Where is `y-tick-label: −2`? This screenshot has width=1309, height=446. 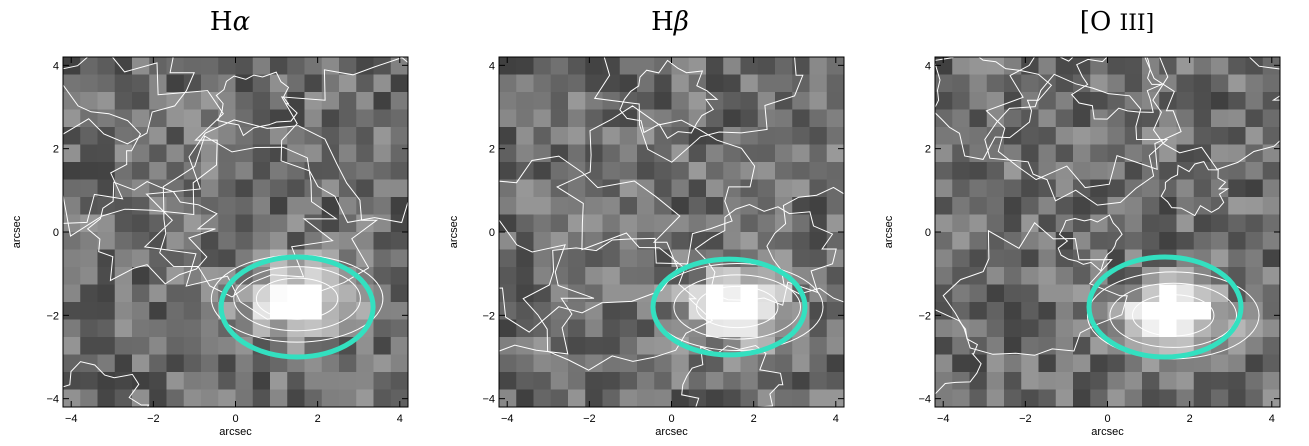 y-tick-label: −2 is located at coordinates (52, 316).